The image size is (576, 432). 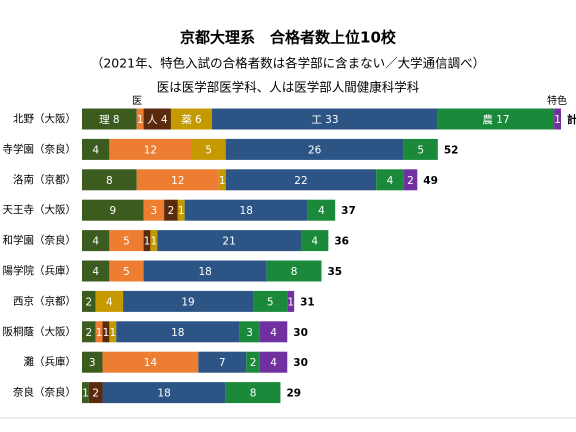 What do you see at coordinates (40, 209) in the screenshot?
I see `category-label: 天王寺（大阪）` at bounding box center [40, 209].